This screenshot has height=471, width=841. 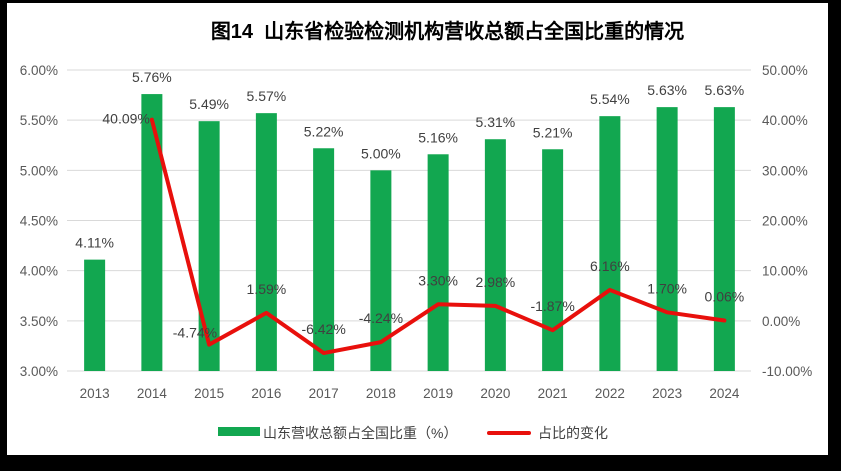 What do you see at coordinates (610, 393) in the screenshot?
I see `x-axis-label-2022: 2022` at bounding box center [610, 393].